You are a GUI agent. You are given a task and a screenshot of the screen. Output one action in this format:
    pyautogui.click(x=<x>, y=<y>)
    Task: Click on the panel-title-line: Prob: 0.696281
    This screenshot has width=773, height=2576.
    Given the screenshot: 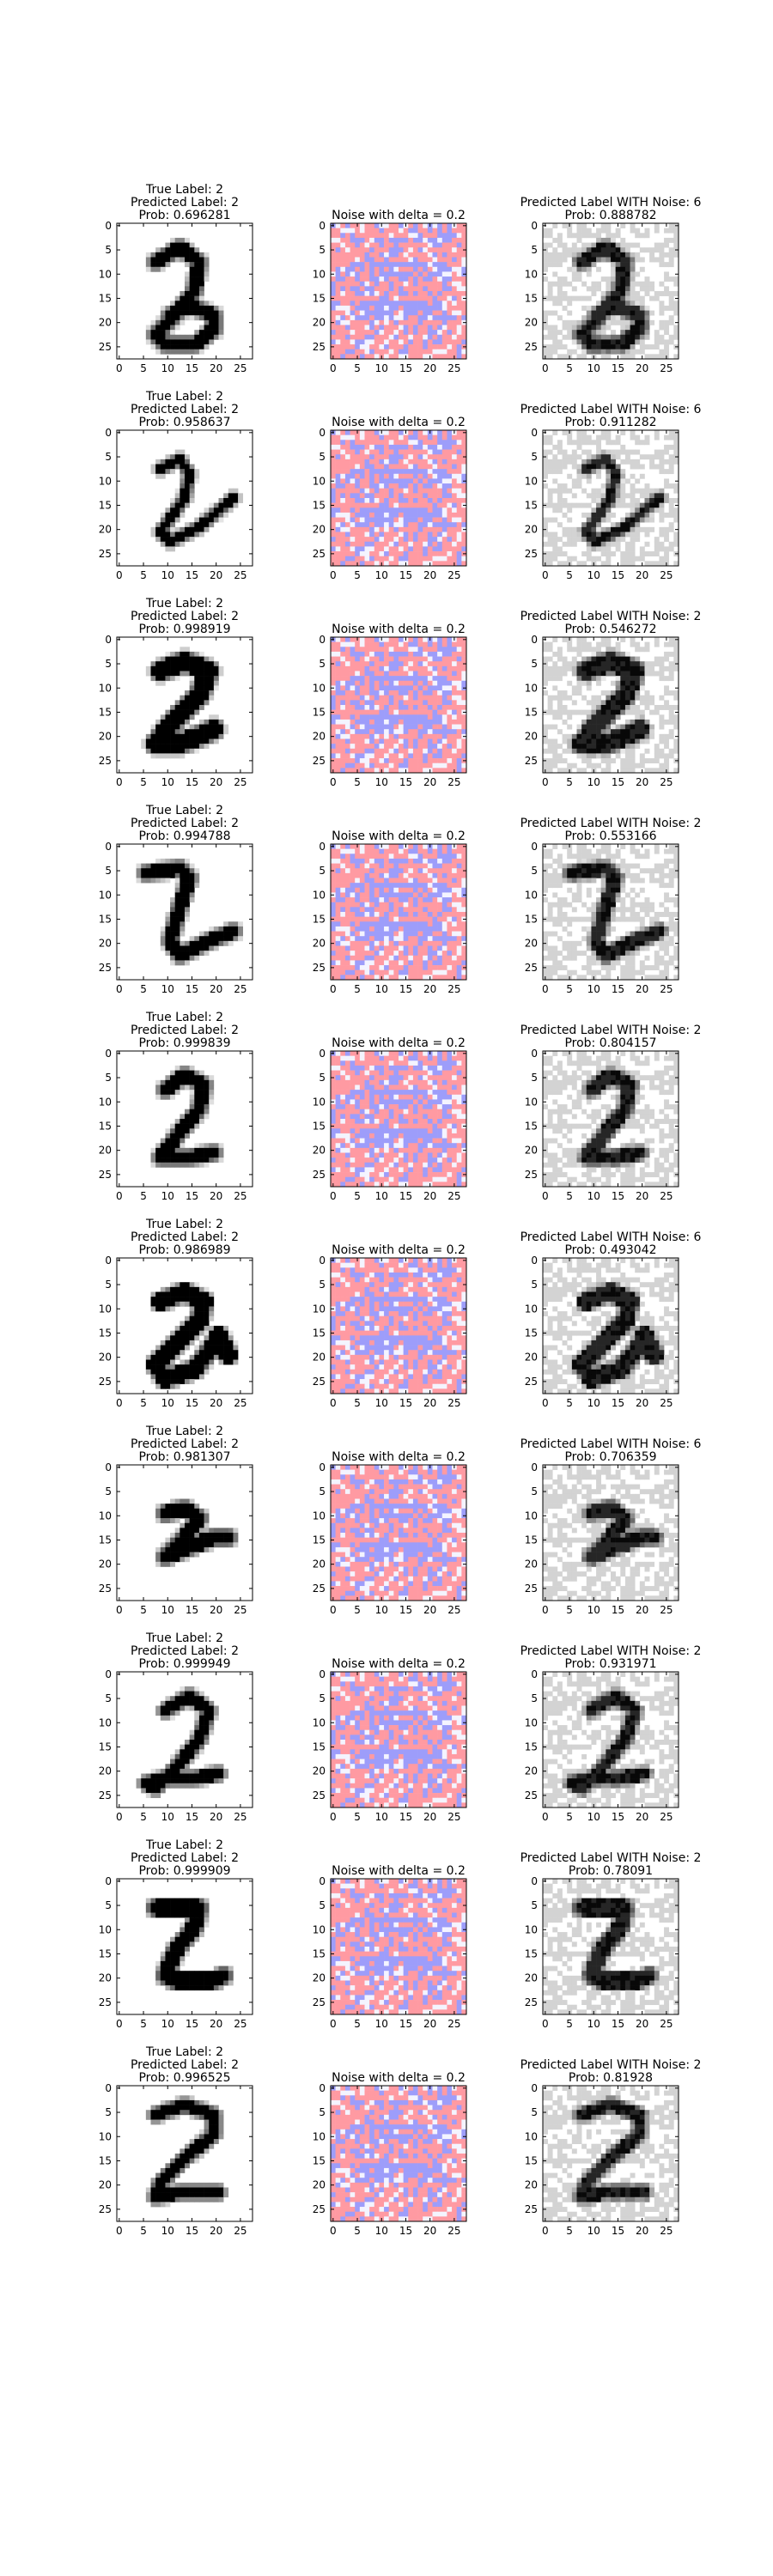 What is the action you would take?
    pyautogui.click(x=184, y=215)
    